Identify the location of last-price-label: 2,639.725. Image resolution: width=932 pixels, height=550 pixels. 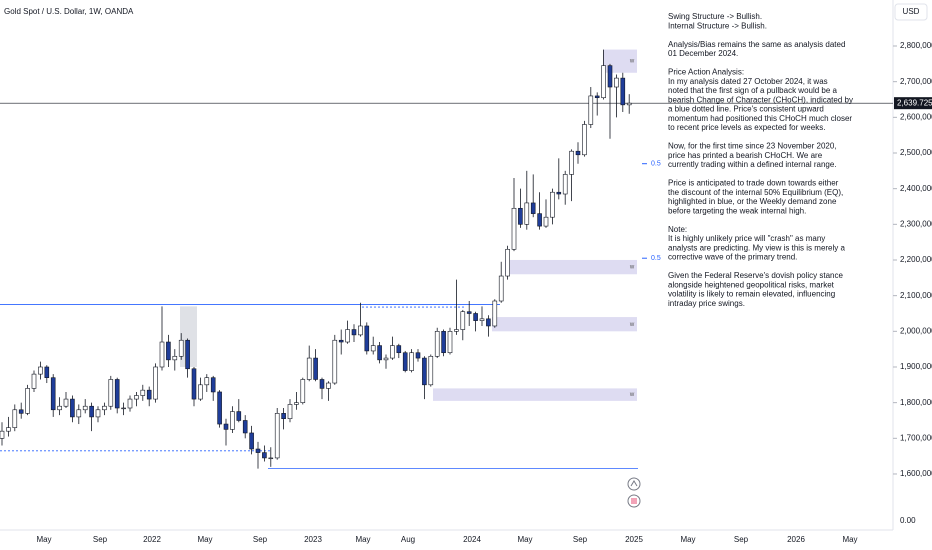
(914, 102).